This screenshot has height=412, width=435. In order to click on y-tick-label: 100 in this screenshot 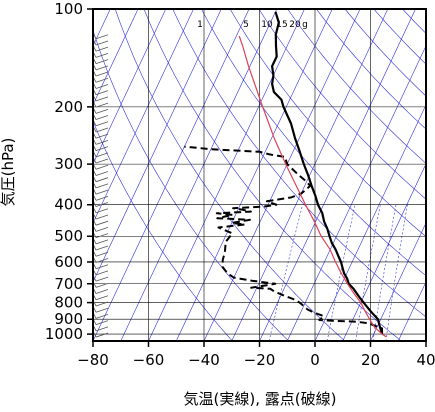, I will do `click(68, 9)`.